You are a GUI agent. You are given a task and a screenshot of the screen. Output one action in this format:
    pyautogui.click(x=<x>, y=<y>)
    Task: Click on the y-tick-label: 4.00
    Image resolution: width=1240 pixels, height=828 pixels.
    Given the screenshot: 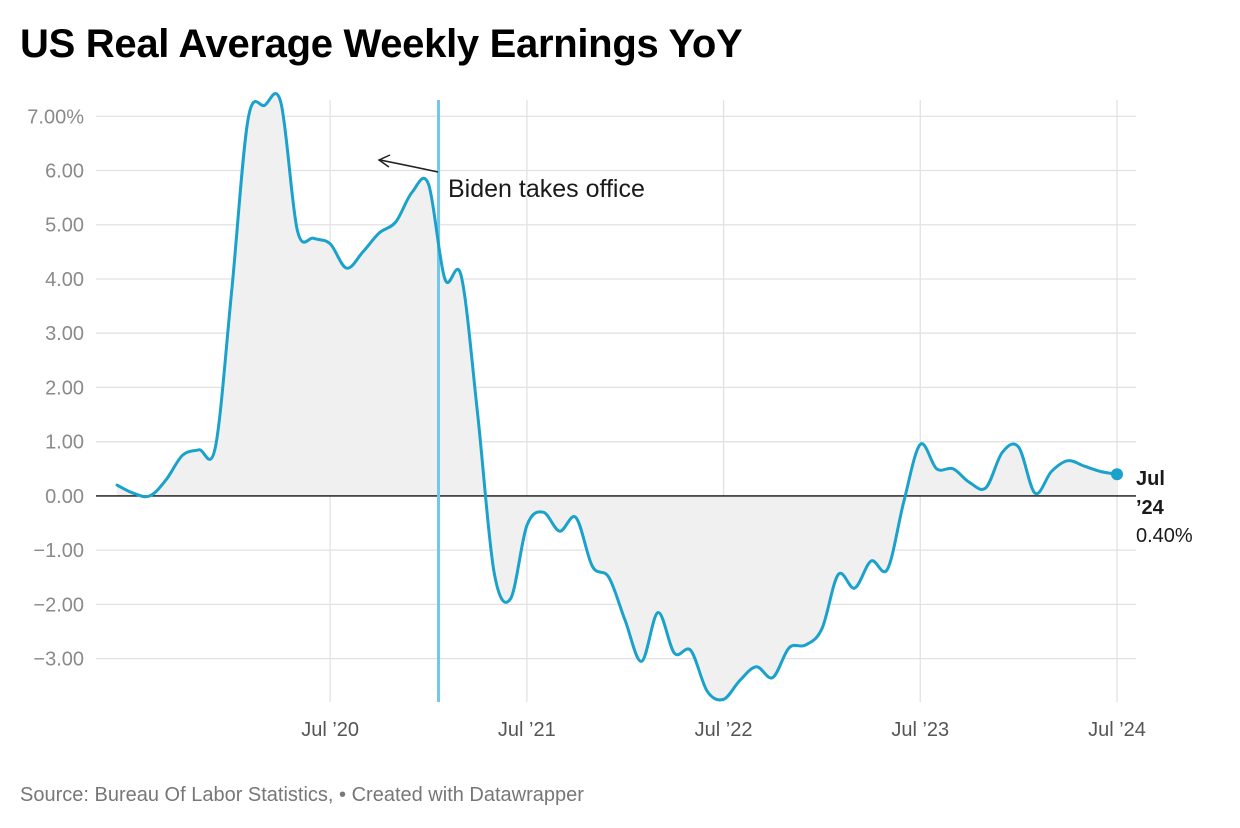 What is the action you would take?
    pyautogui.click(x=64, y=280)
    